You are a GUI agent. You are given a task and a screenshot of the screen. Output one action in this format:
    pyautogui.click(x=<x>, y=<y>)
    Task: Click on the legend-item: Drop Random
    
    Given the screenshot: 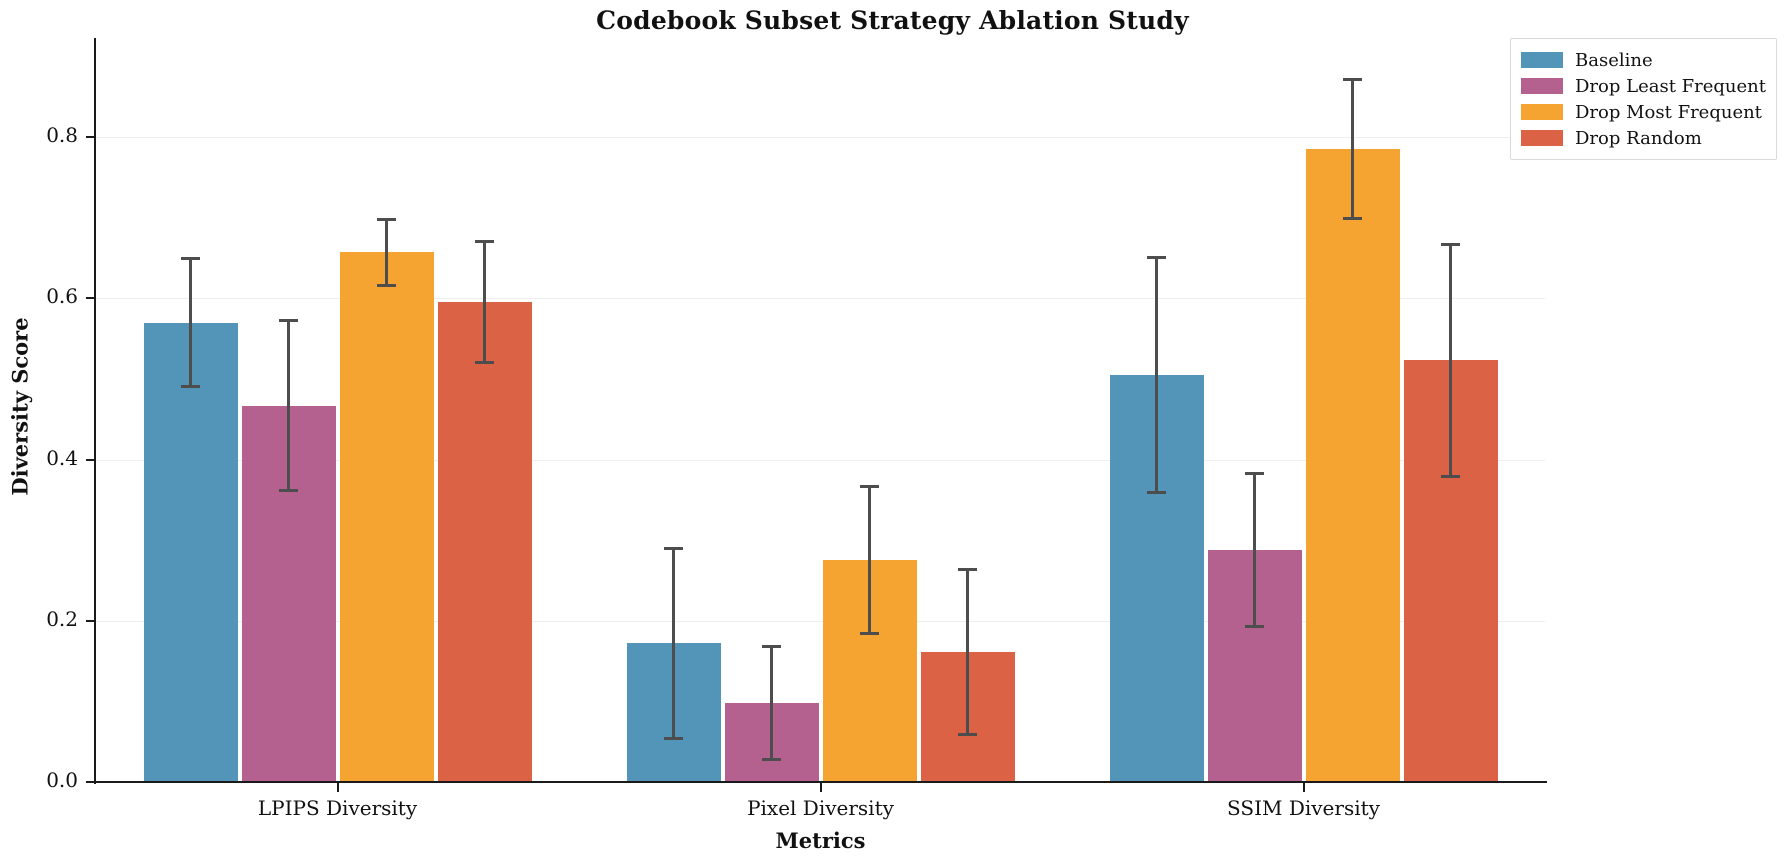 What is the action you would take?
    pyautogui.click(x=1643, y=138)
    